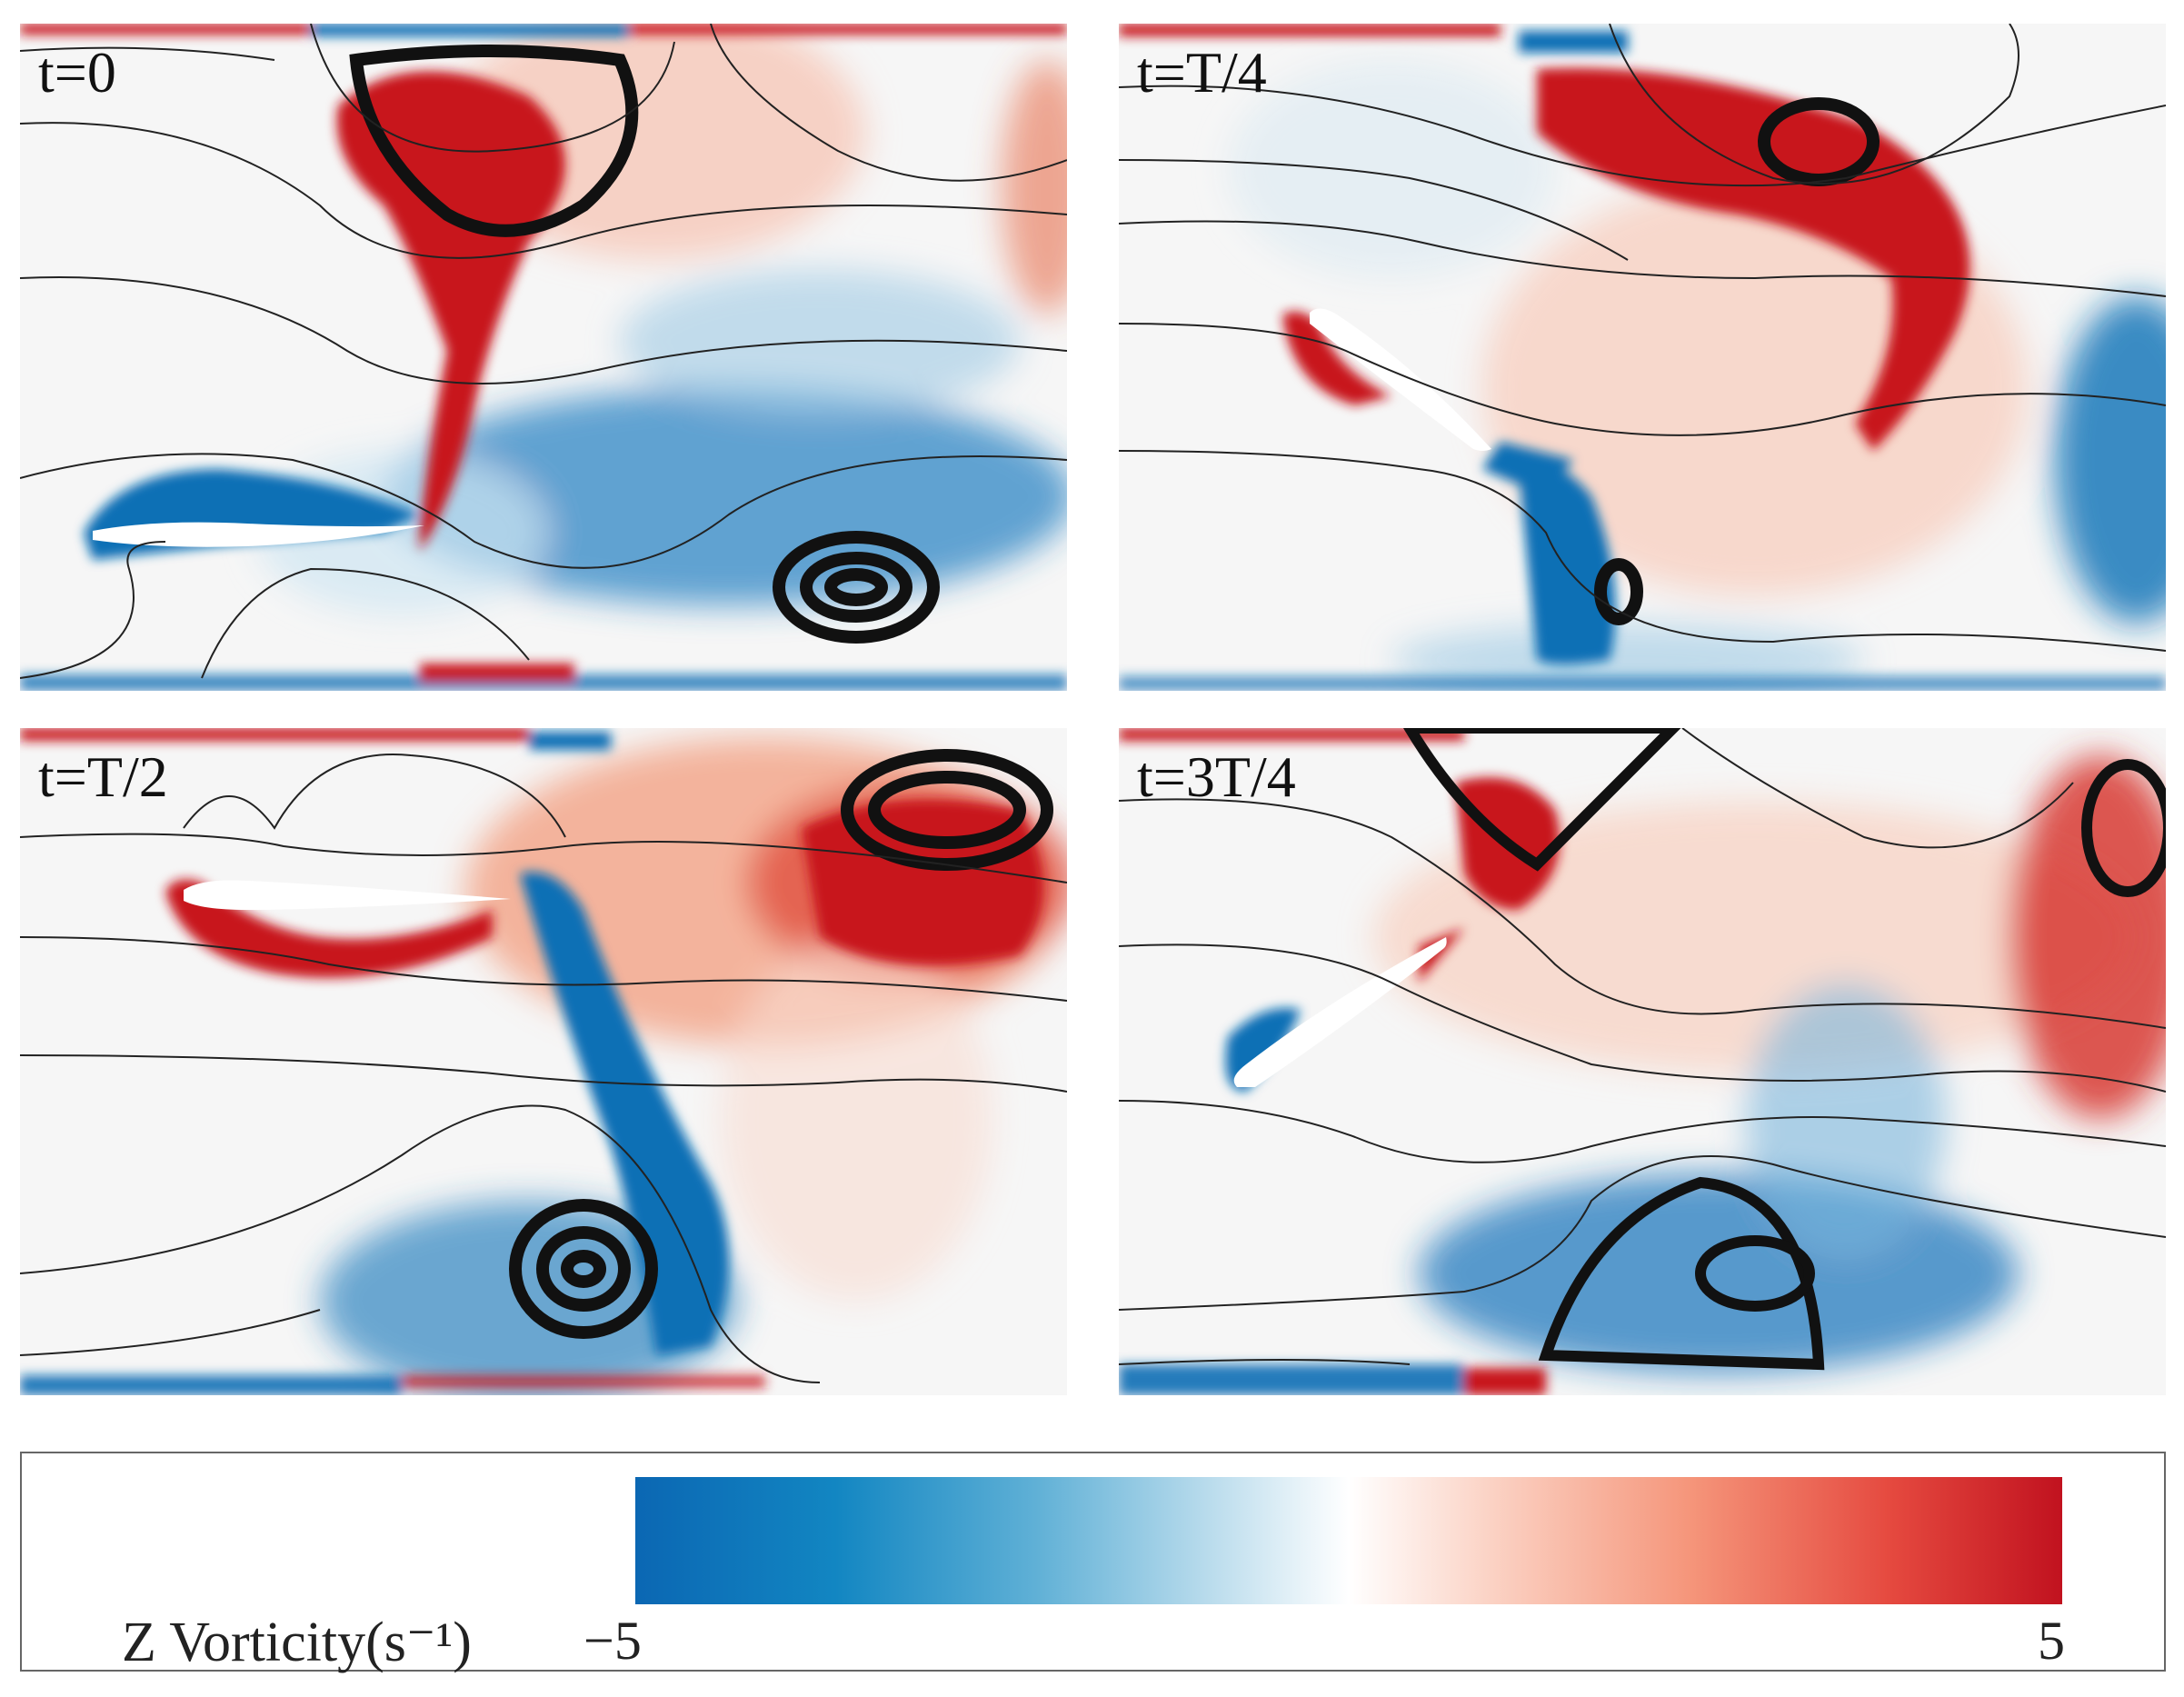 The height and width of the screenshot is (1697, 2184). I want to click on panel-time-label: t=0, so click(77, 72).